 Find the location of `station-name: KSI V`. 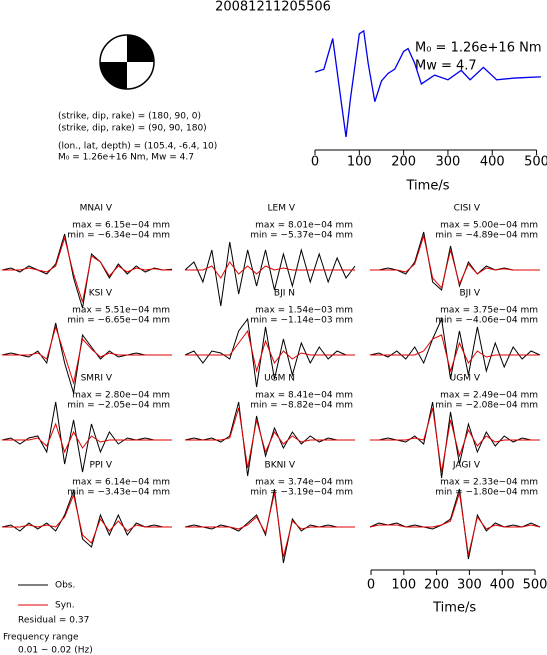

station-name: KSI V is located at coordinates (101, 294).